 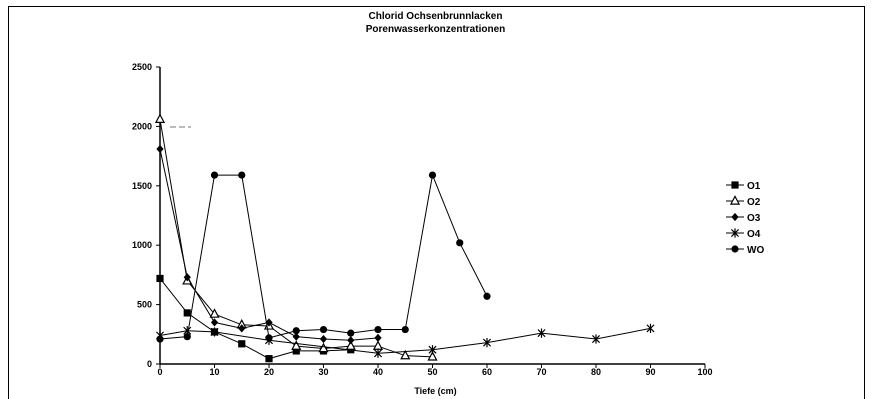 I want to click on x-tick-label: 50, so click(x=432, y=372).